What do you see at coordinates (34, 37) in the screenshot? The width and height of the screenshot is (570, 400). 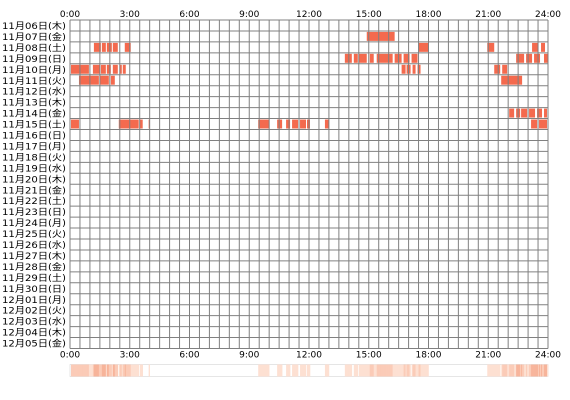 I see `row-label: 11月07日(金)` at bounding box center [34, 37].